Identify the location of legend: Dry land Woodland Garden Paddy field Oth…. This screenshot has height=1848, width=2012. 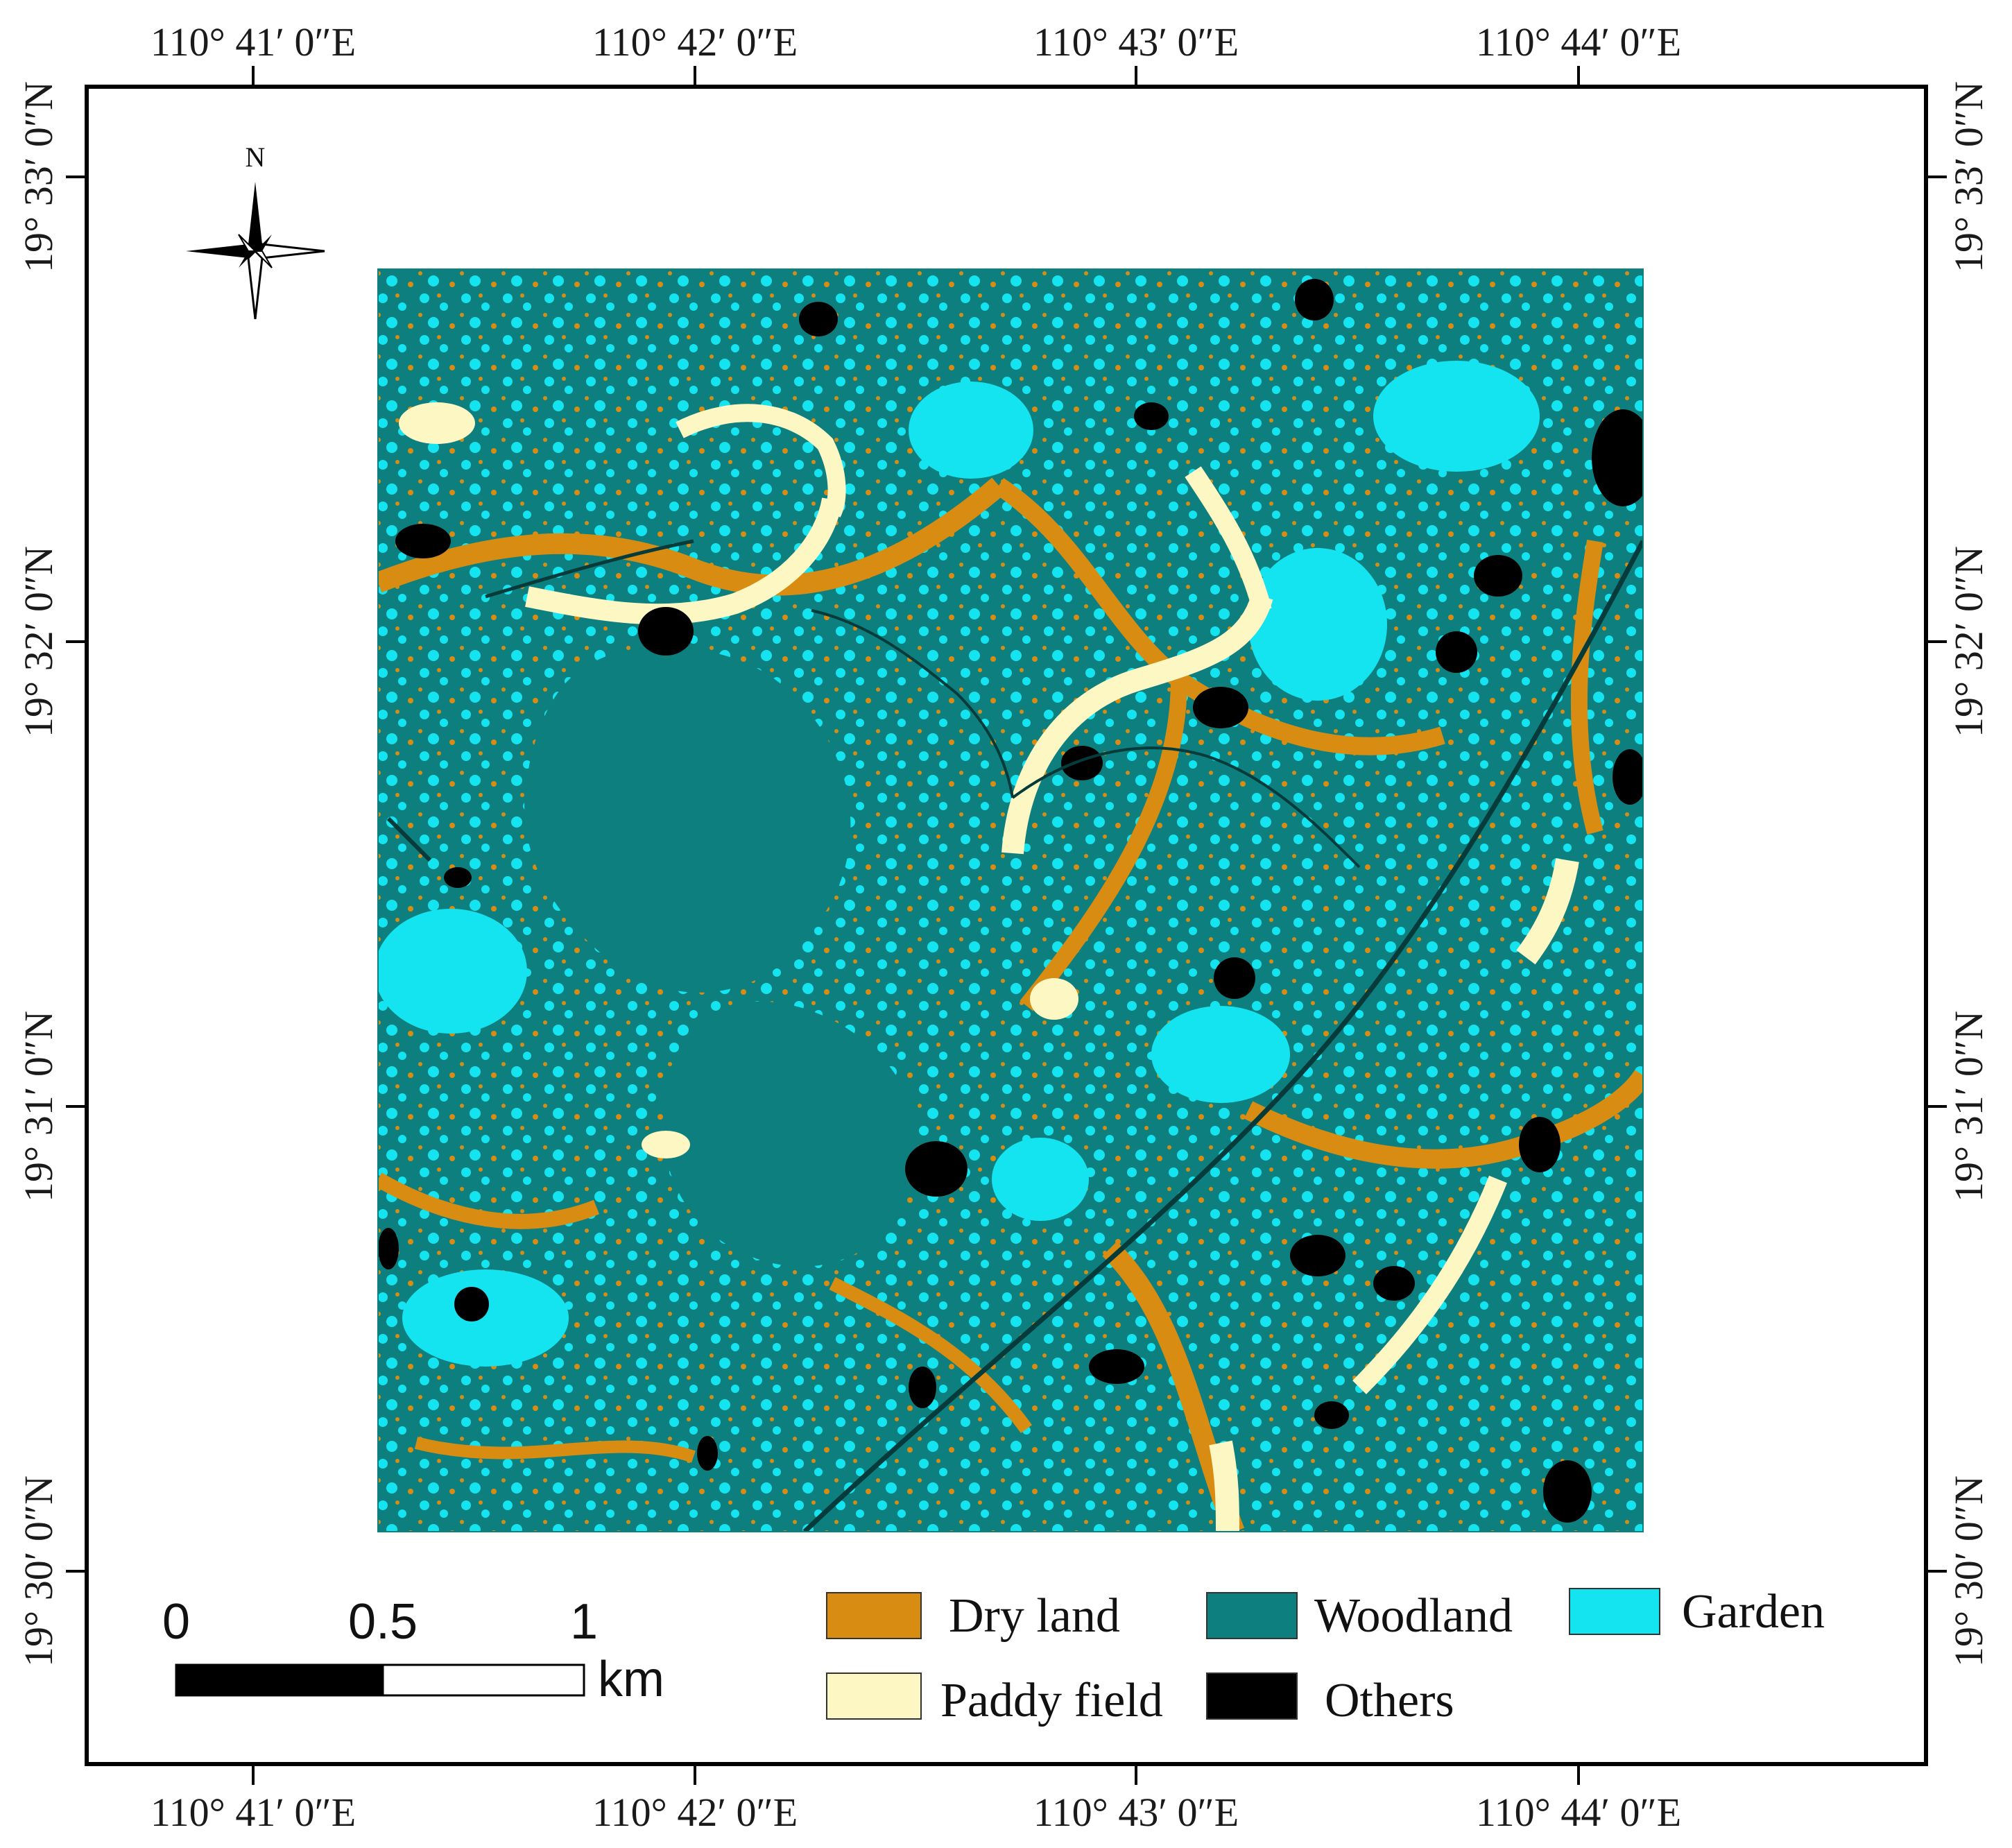
(1325, 1656).